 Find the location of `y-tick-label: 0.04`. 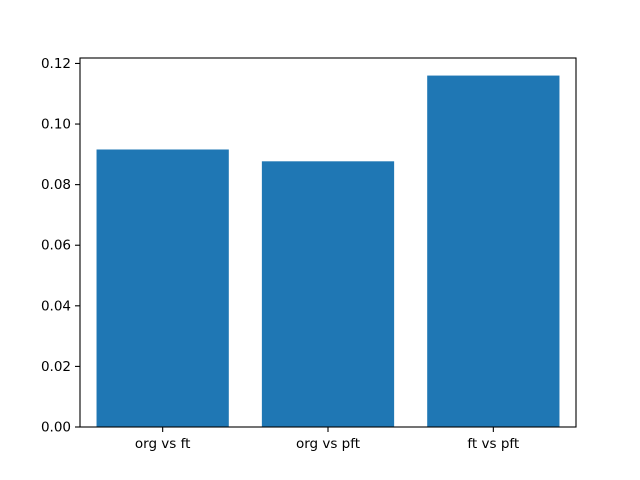

y-tick-label: 0.04 is located at coordinates (56, 306).